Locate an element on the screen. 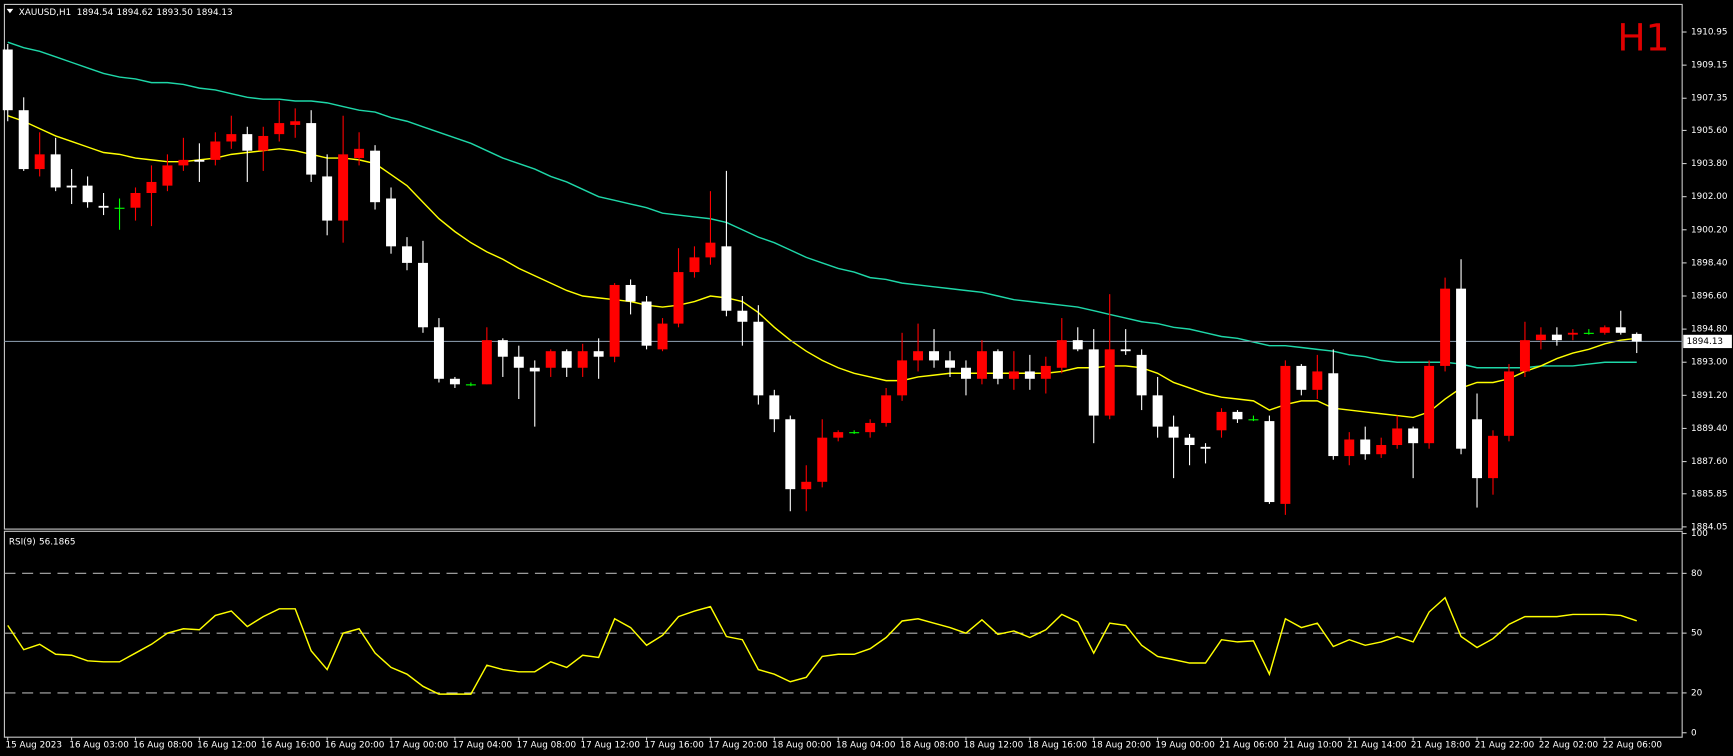 This screenshot has height=756, width=1733. x-tick-label: 17 Aug 04:00 is located at coordinates (483, 745).